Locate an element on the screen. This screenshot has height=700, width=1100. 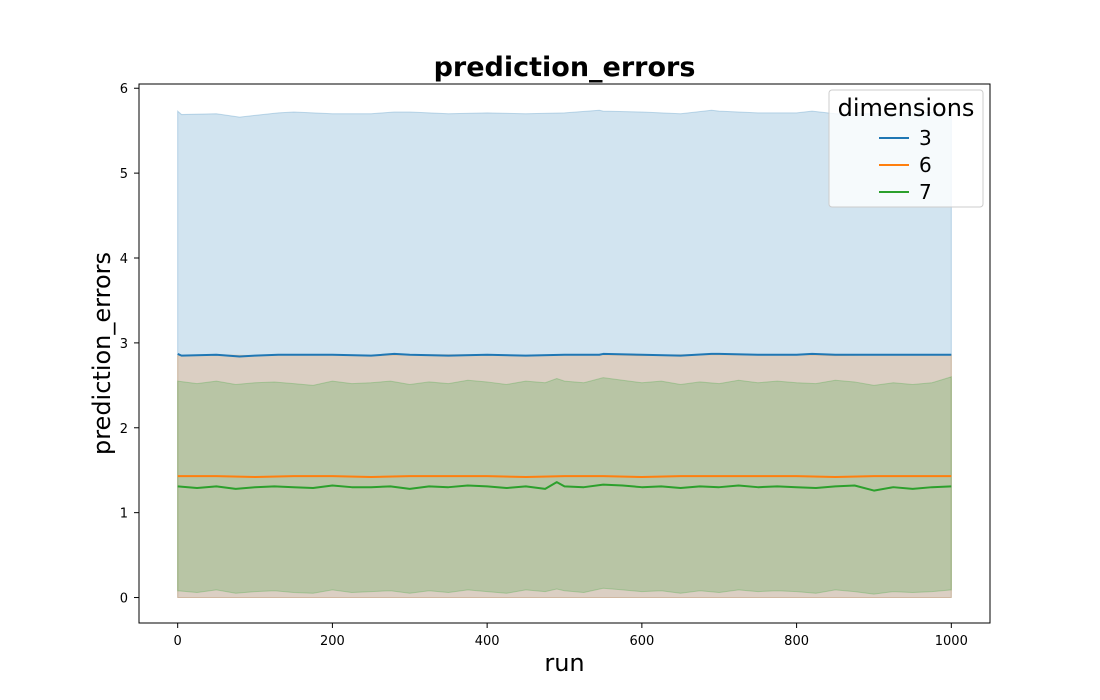
legend-entries: 3 6 7 is located at coordinates (905, 165).